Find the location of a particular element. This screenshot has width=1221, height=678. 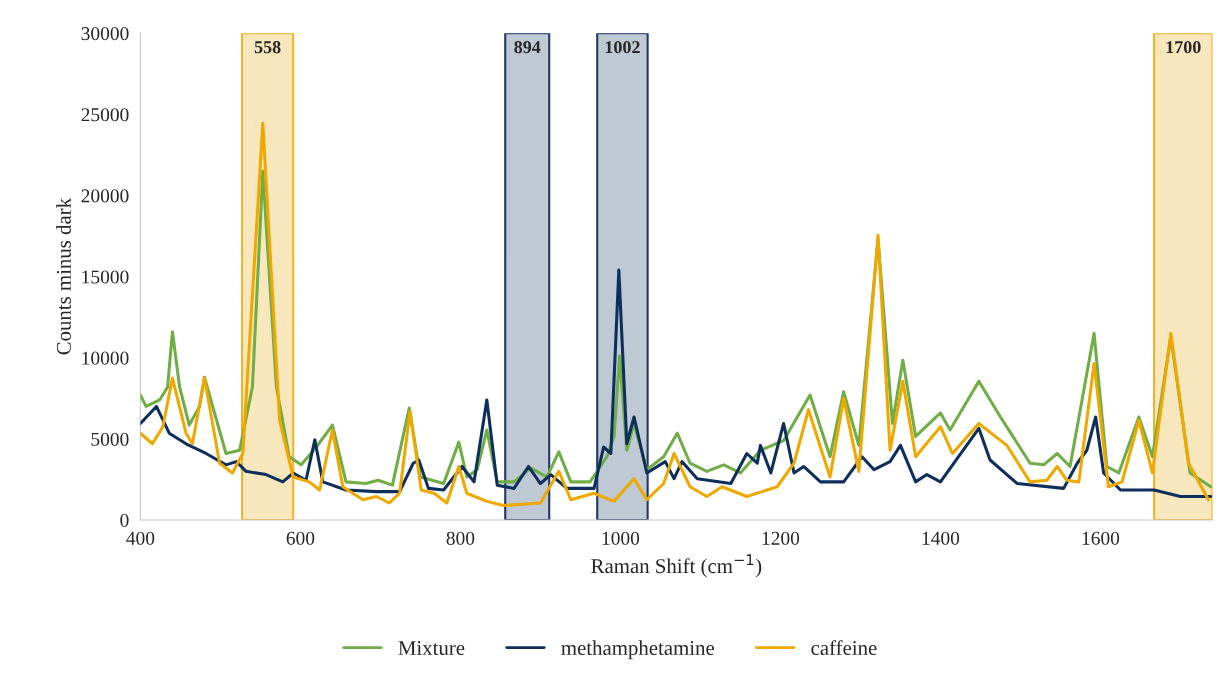

y-tick-label: 20000 is located at coordinates (105, 196).